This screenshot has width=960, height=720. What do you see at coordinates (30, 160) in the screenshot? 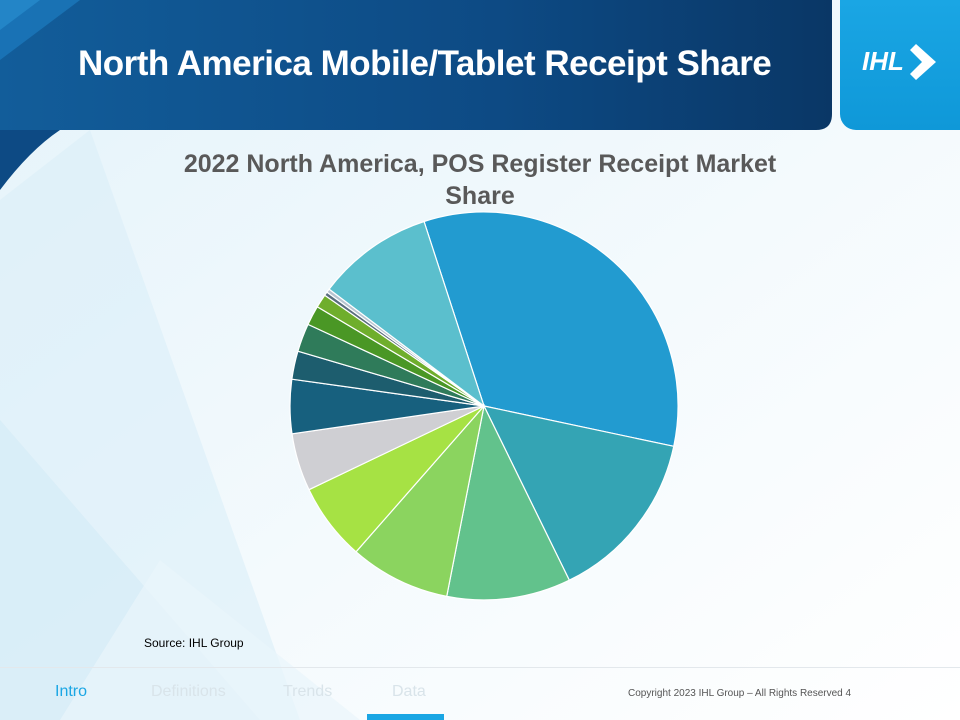
I see `header-ribbon` at bounding box center [30, 160].